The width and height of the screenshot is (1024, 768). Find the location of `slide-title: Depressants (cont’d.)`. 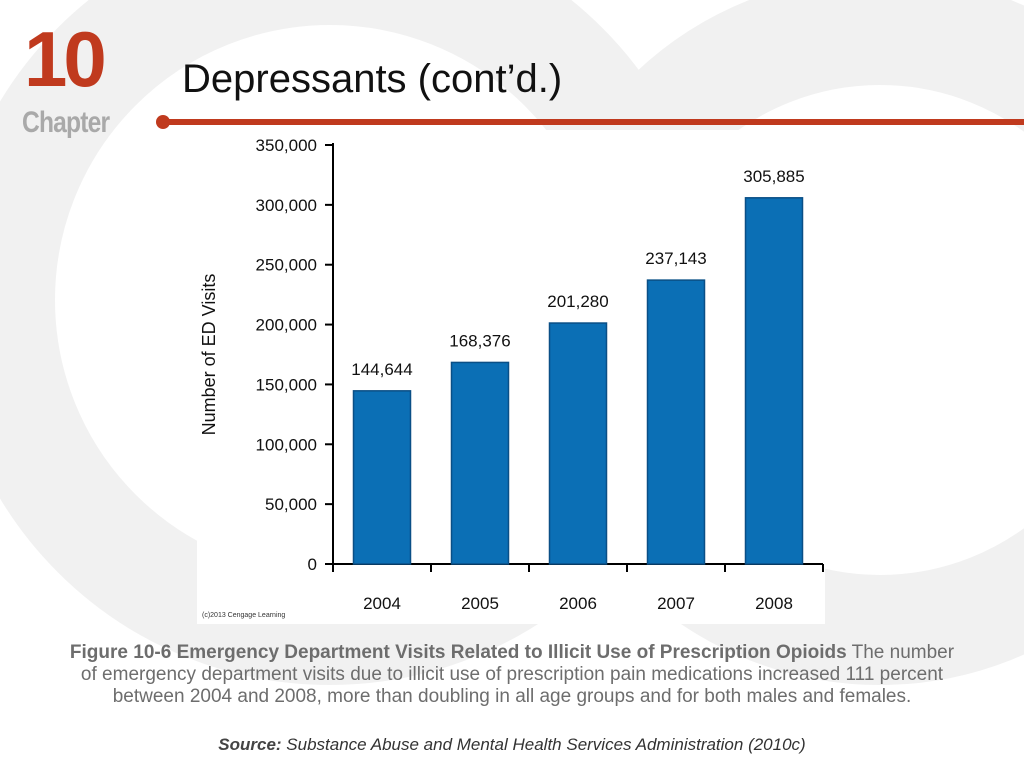

slide-title: Depressants (cont’d.) is located at coordinates (372, 79).